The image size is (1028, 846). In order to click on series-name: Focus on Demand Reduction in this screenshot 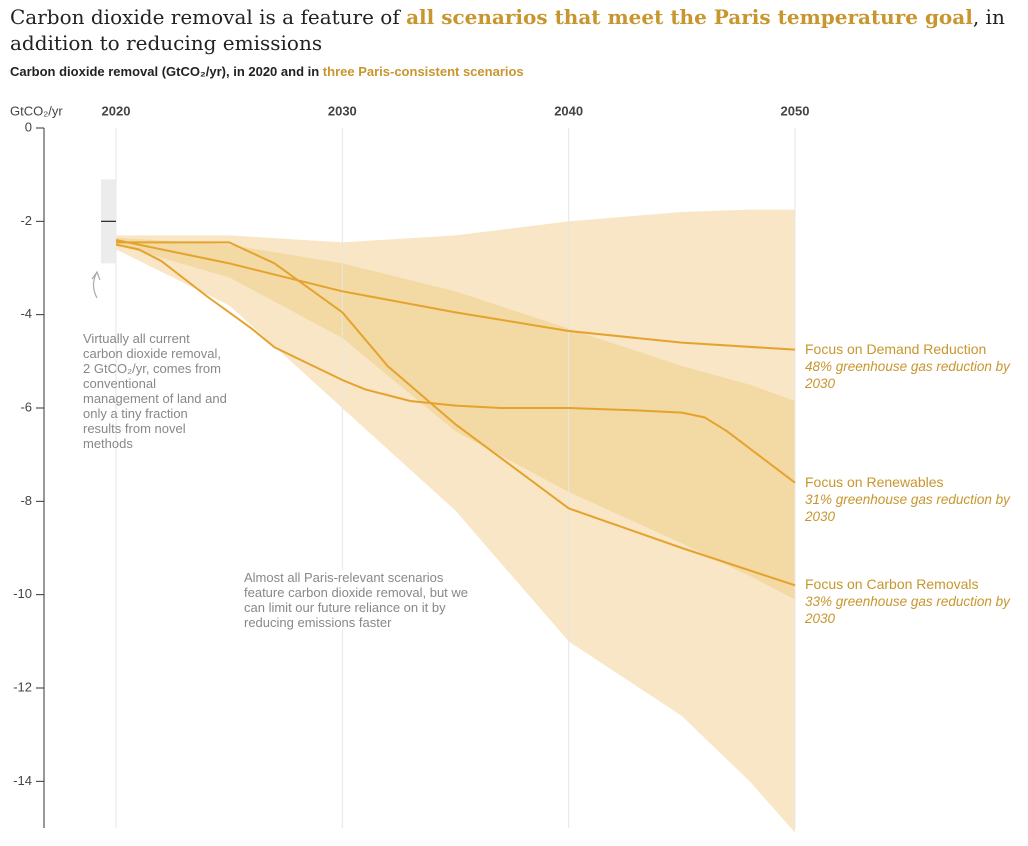, I will do `click(896, 348)`.